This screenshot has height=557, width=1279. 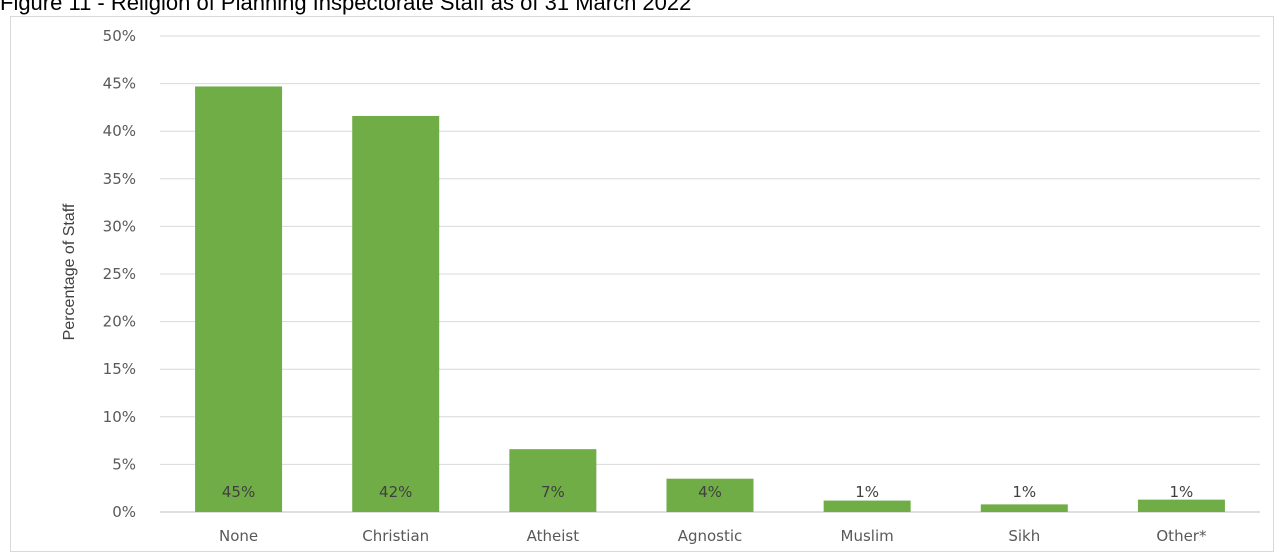 What do you see at coordinates (1024, 536) in the screenshot?
I see `x-category-label: Sikh` at bounding box center [1024, 536].